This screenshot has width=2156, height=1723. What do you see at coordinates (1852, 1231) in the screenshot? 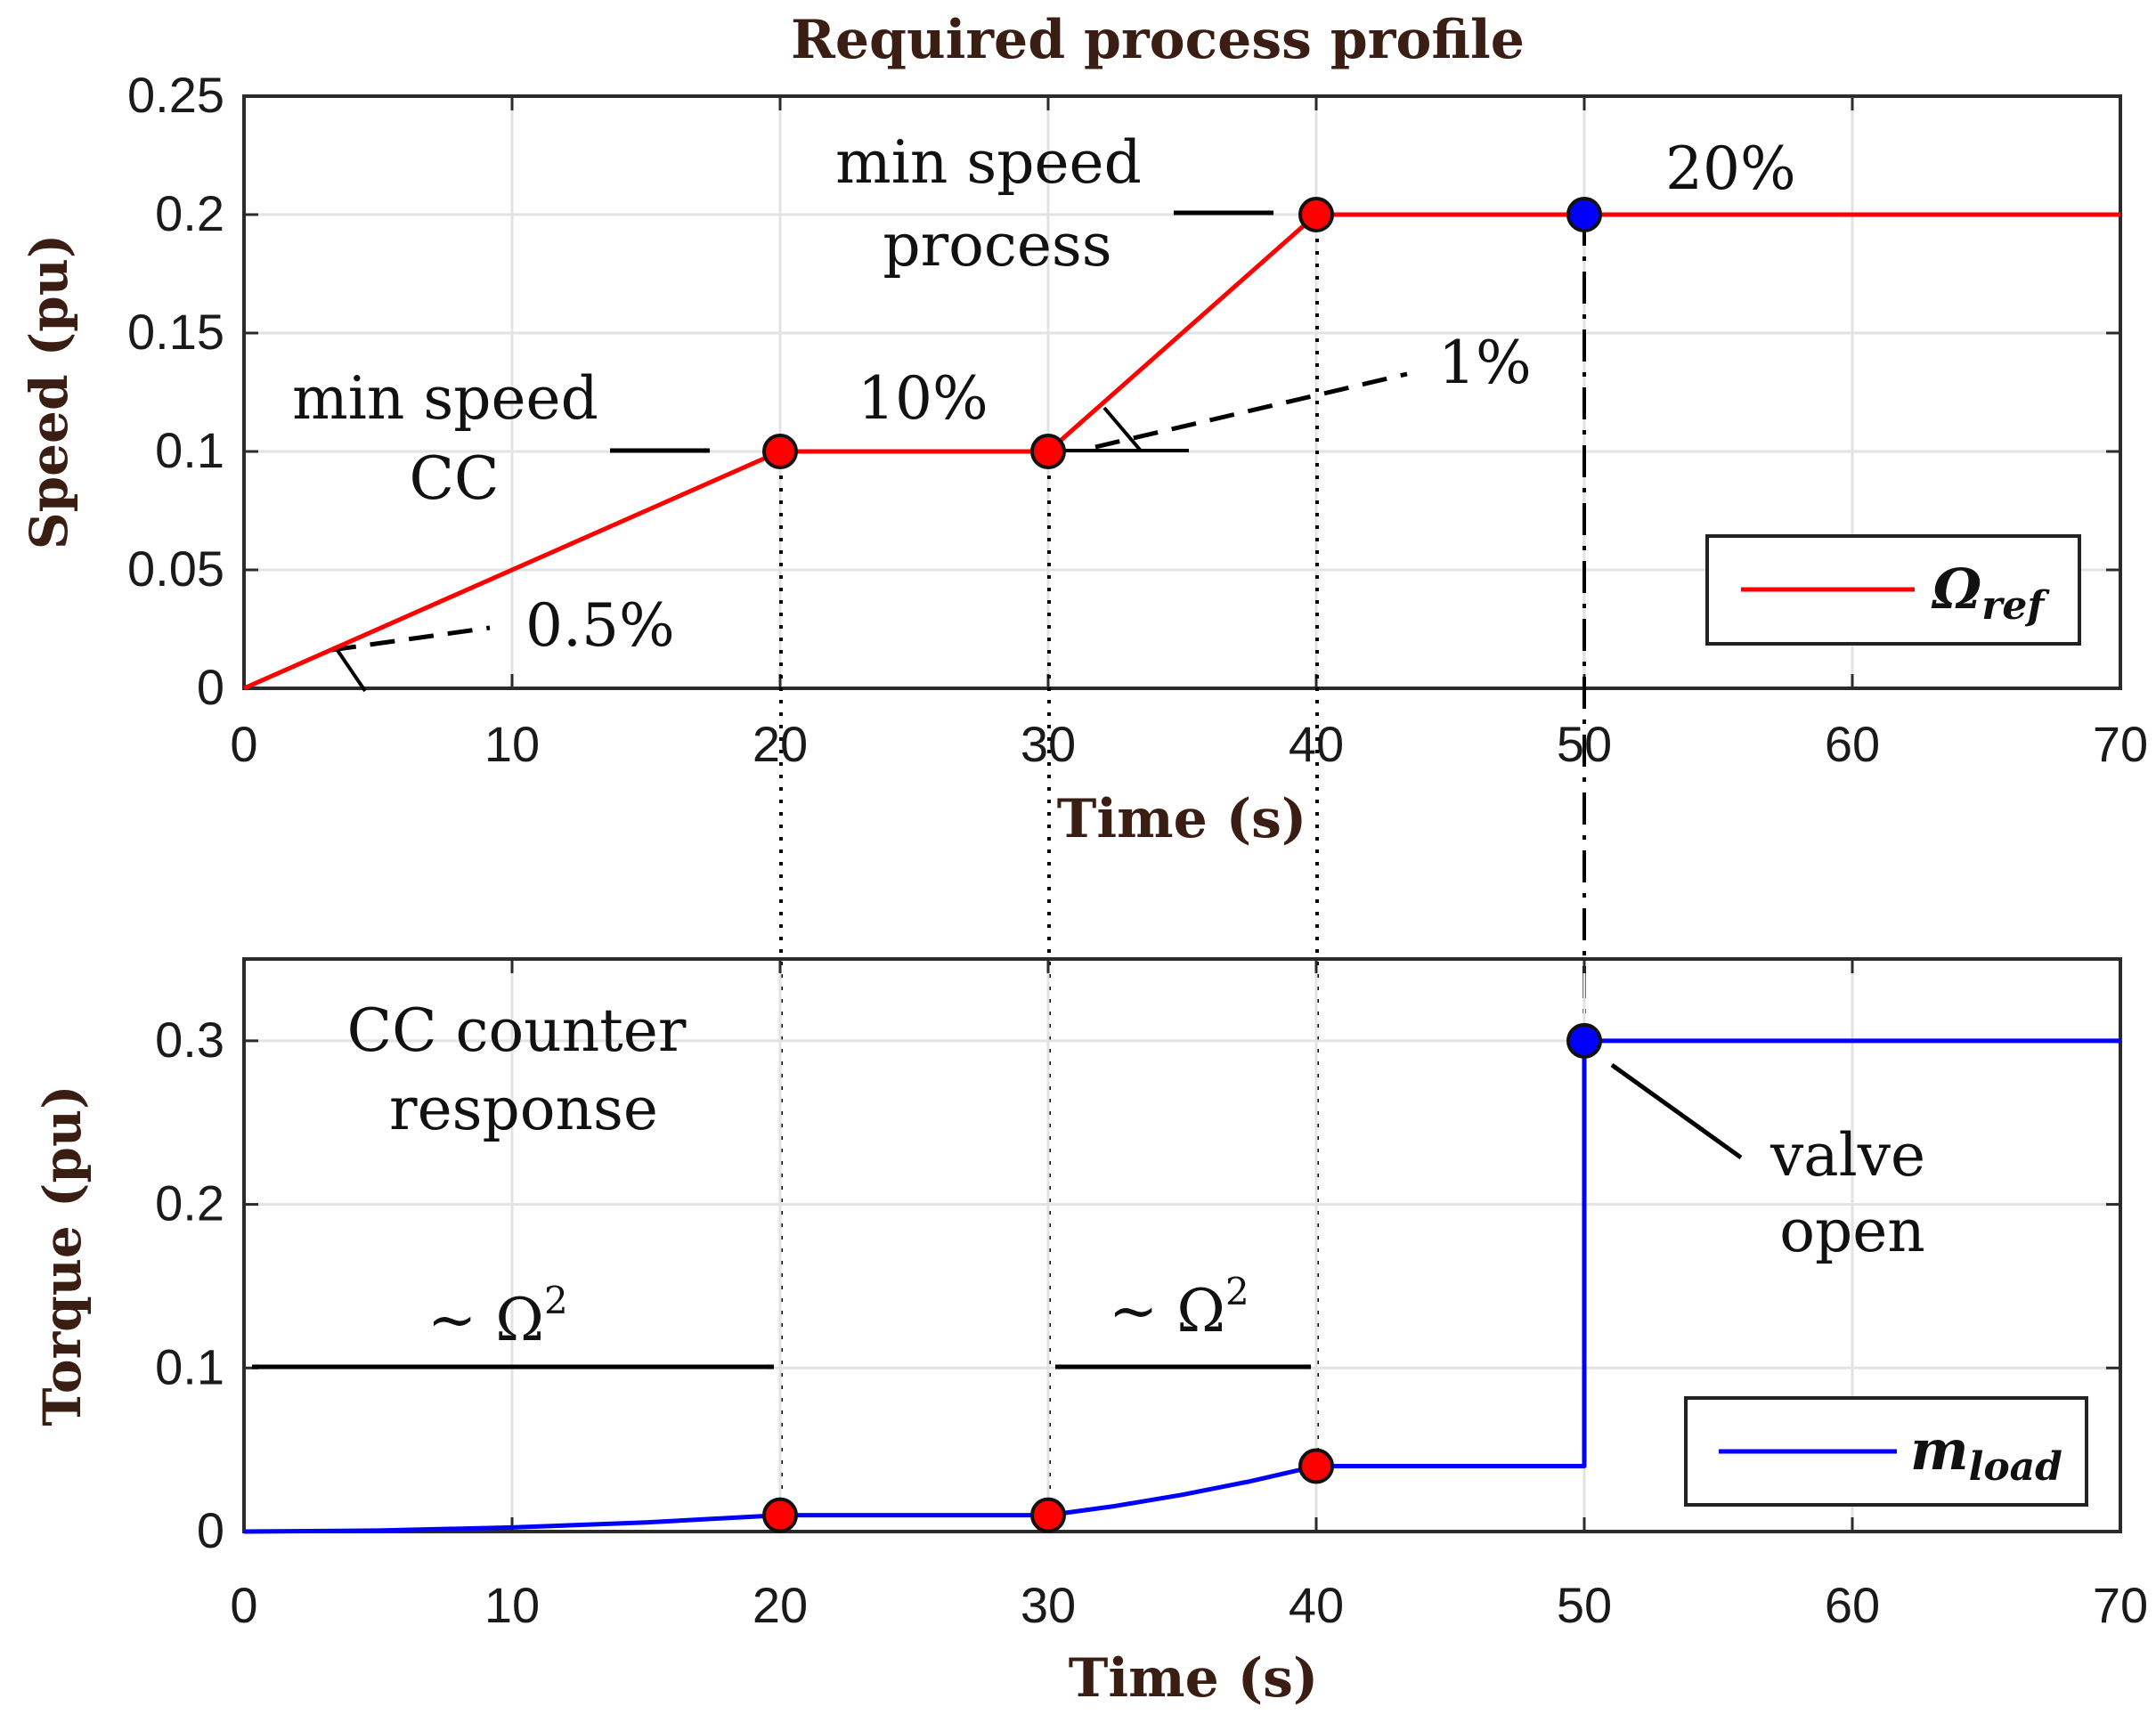
I see `annot-valve-open-line2: open` at bounding box center [1852, 1231].